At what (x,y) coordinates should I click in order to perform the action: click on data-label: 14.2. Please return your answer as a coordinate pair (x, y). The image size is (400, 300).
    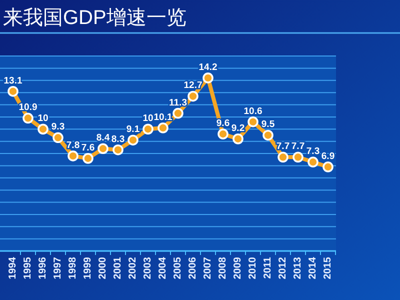
    Looking at the image, I should click on (208, 67).